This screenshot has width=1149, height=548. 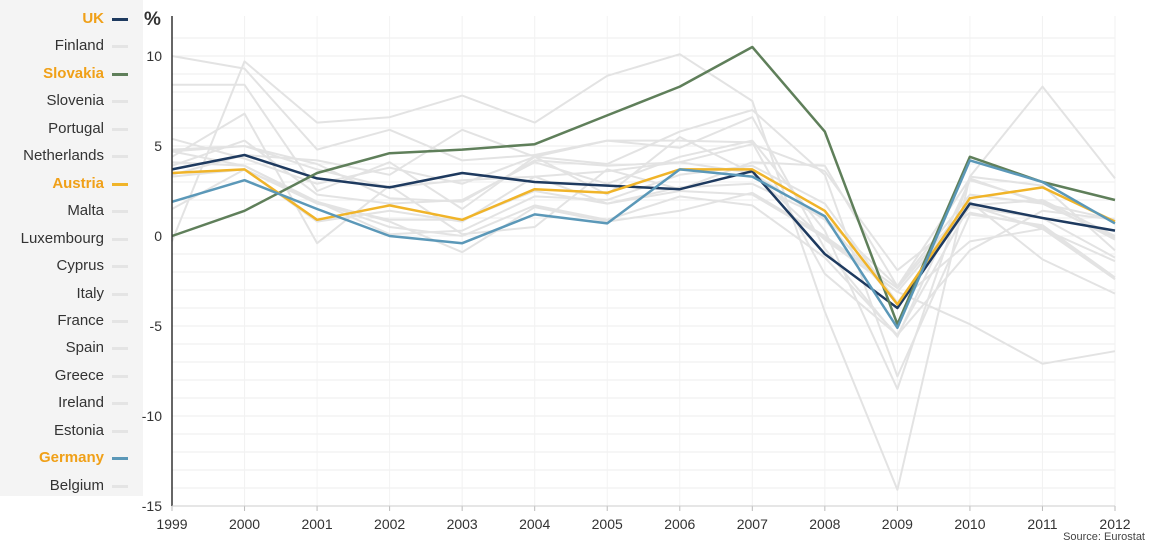 I want to click on legend-item-slovakia: Slovakia, so click(x=73, y=73).